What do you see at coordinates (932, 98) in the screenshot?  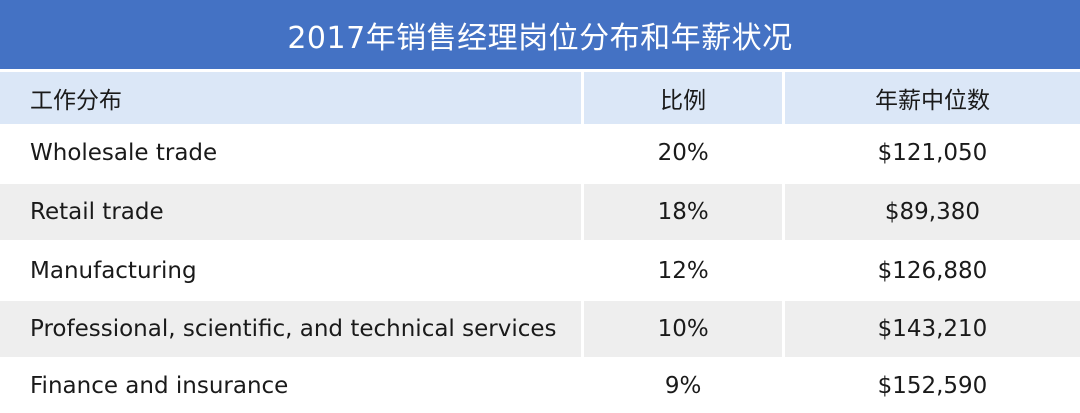 I see `header-median-salary: 年薪中位数` at bounding box center [932, 98].